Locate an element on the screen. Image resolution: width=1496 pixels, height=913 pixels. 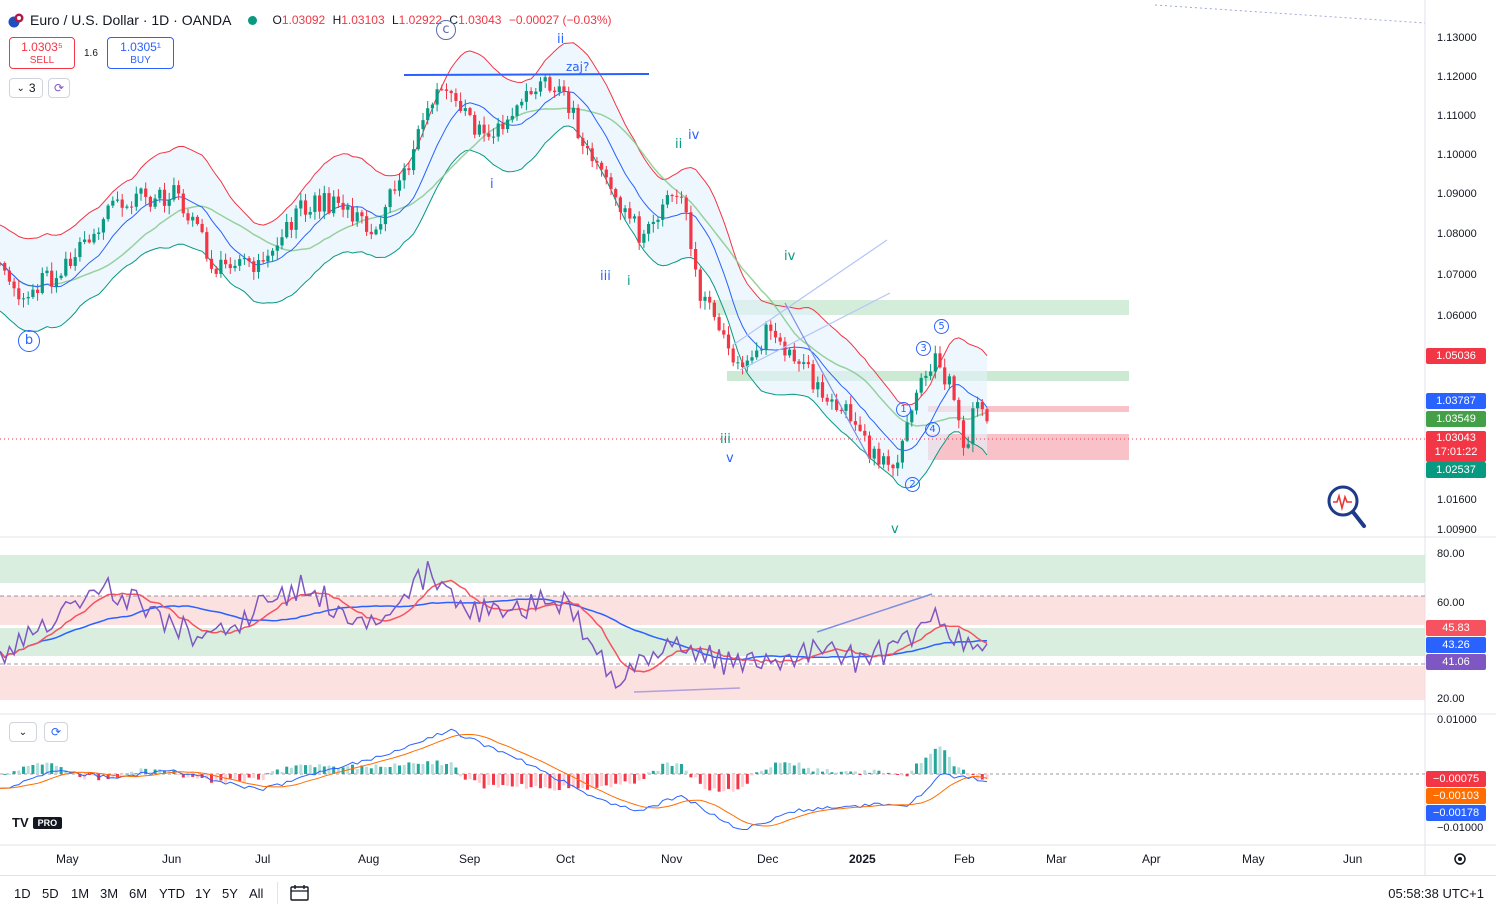
macd-histogram is located at coordinates (494, 769).